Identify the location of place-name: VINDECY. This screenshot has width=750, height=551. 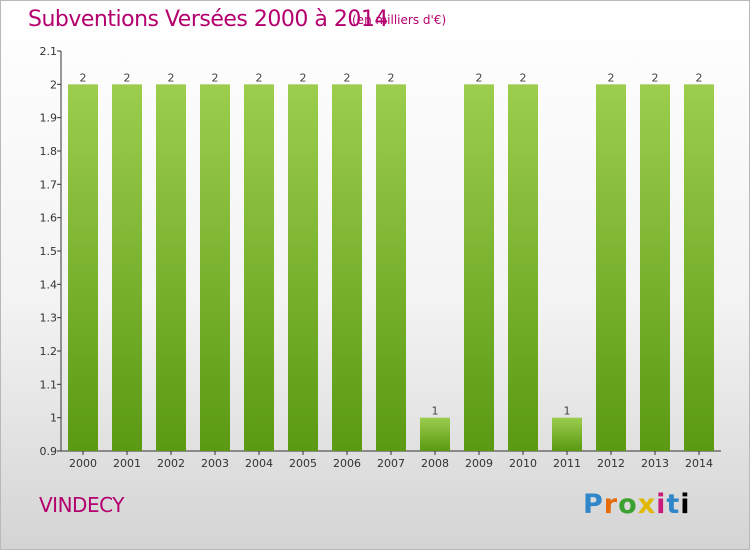
(81, 505).